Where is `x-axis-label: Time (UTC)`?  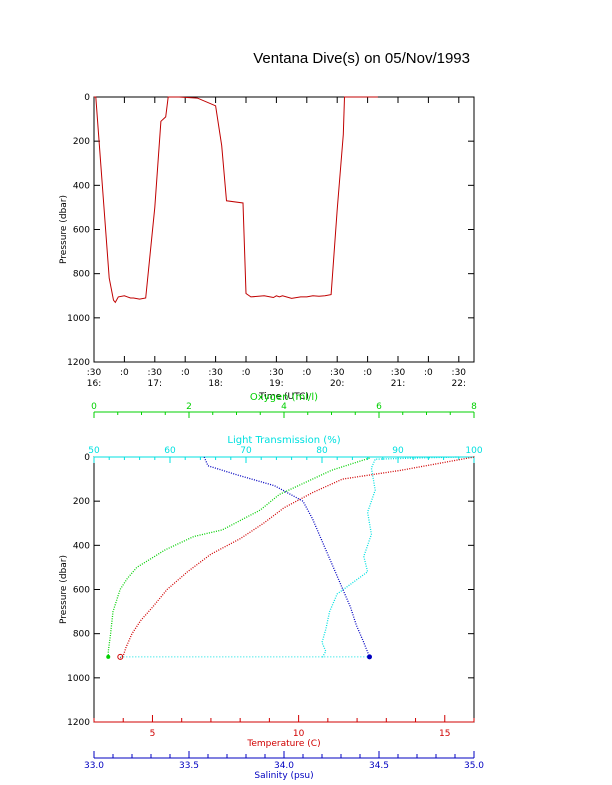 x-axis-label: Time (UTC) is located at coordinates (283, 397).